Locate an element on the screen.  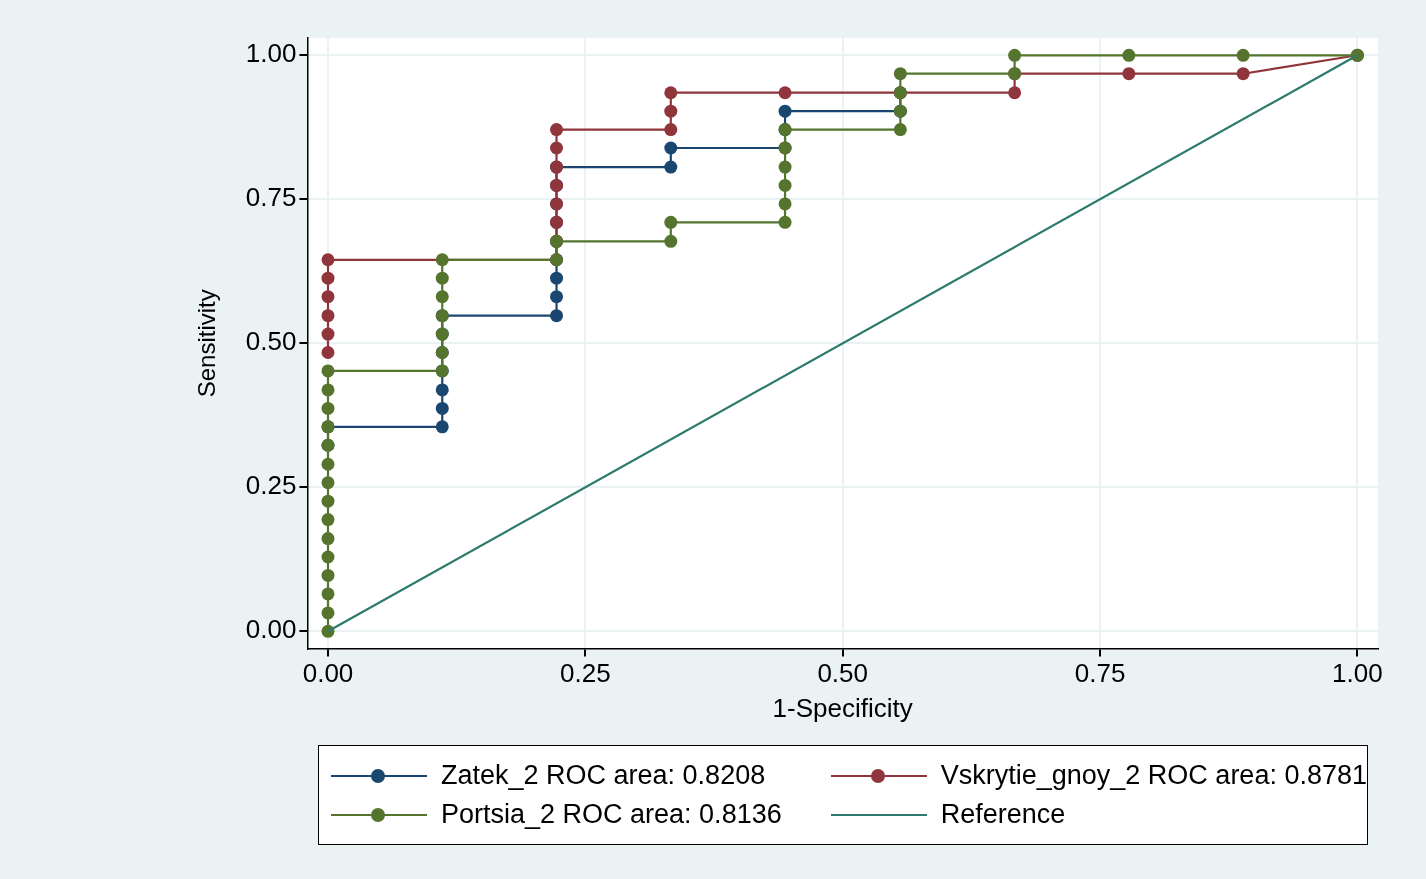
y-tick-label: 0.00 is located at coordinates (271, 629).